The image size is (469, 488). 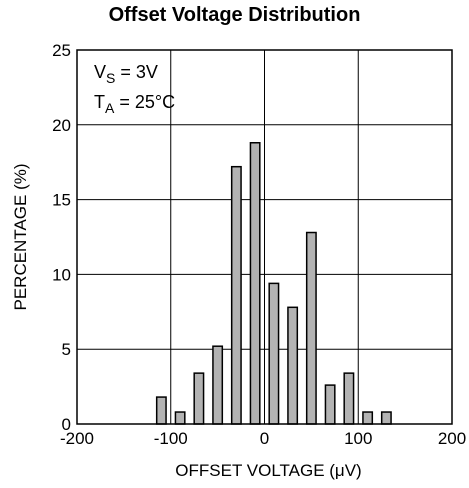 What do you see at coordinates (358, 438) in the screenshot?
I see `x-tick-label: 100` at bounding box center [358, 438].